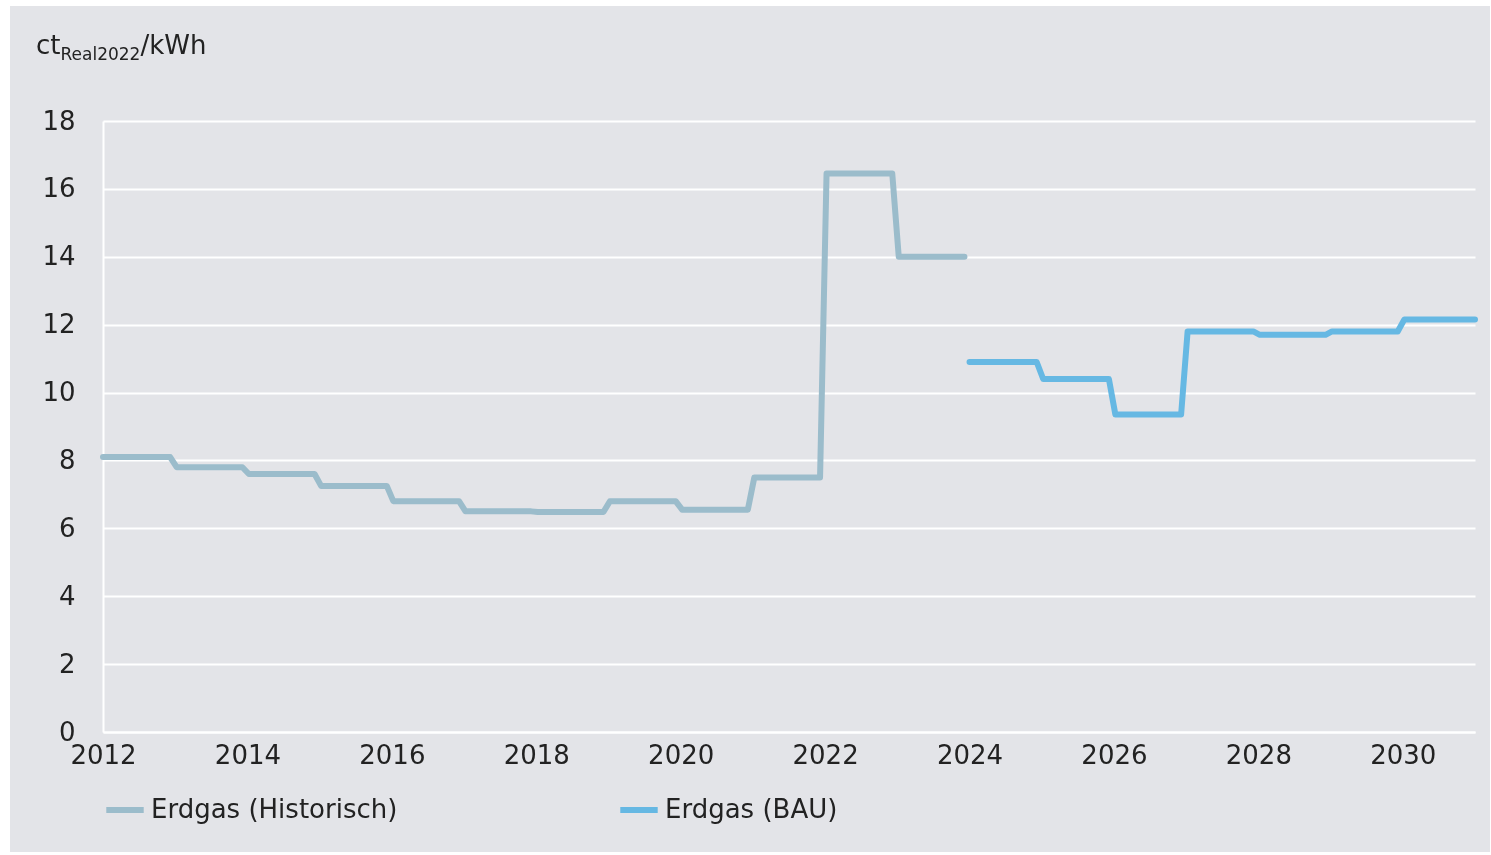  Describe the element at coordinates (67, 663) in the screenshot. I see `y-tick-label: 2` at that location.